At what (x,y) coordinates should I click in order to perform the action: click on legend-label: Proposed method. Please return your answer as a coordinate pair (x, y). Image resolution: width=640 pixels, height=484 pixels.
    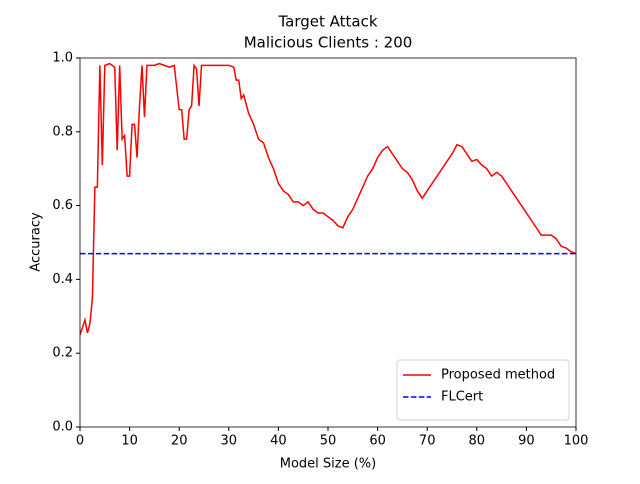
    Looking at the image, I should click on (498, 375).